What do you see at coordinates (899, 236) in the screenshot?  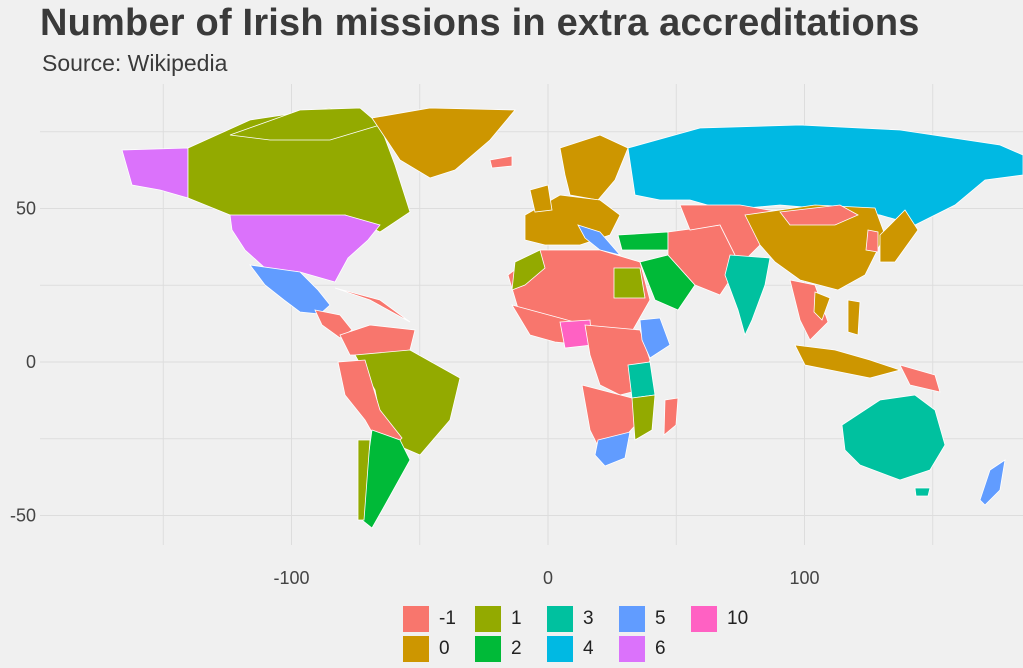 I see `region-japan` at bounding box center [899, 236].